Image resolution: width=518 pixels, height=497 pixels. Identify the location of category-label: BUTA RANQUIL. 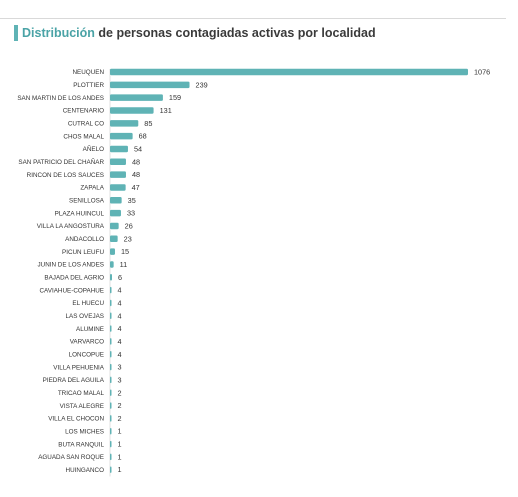
(81, 444).